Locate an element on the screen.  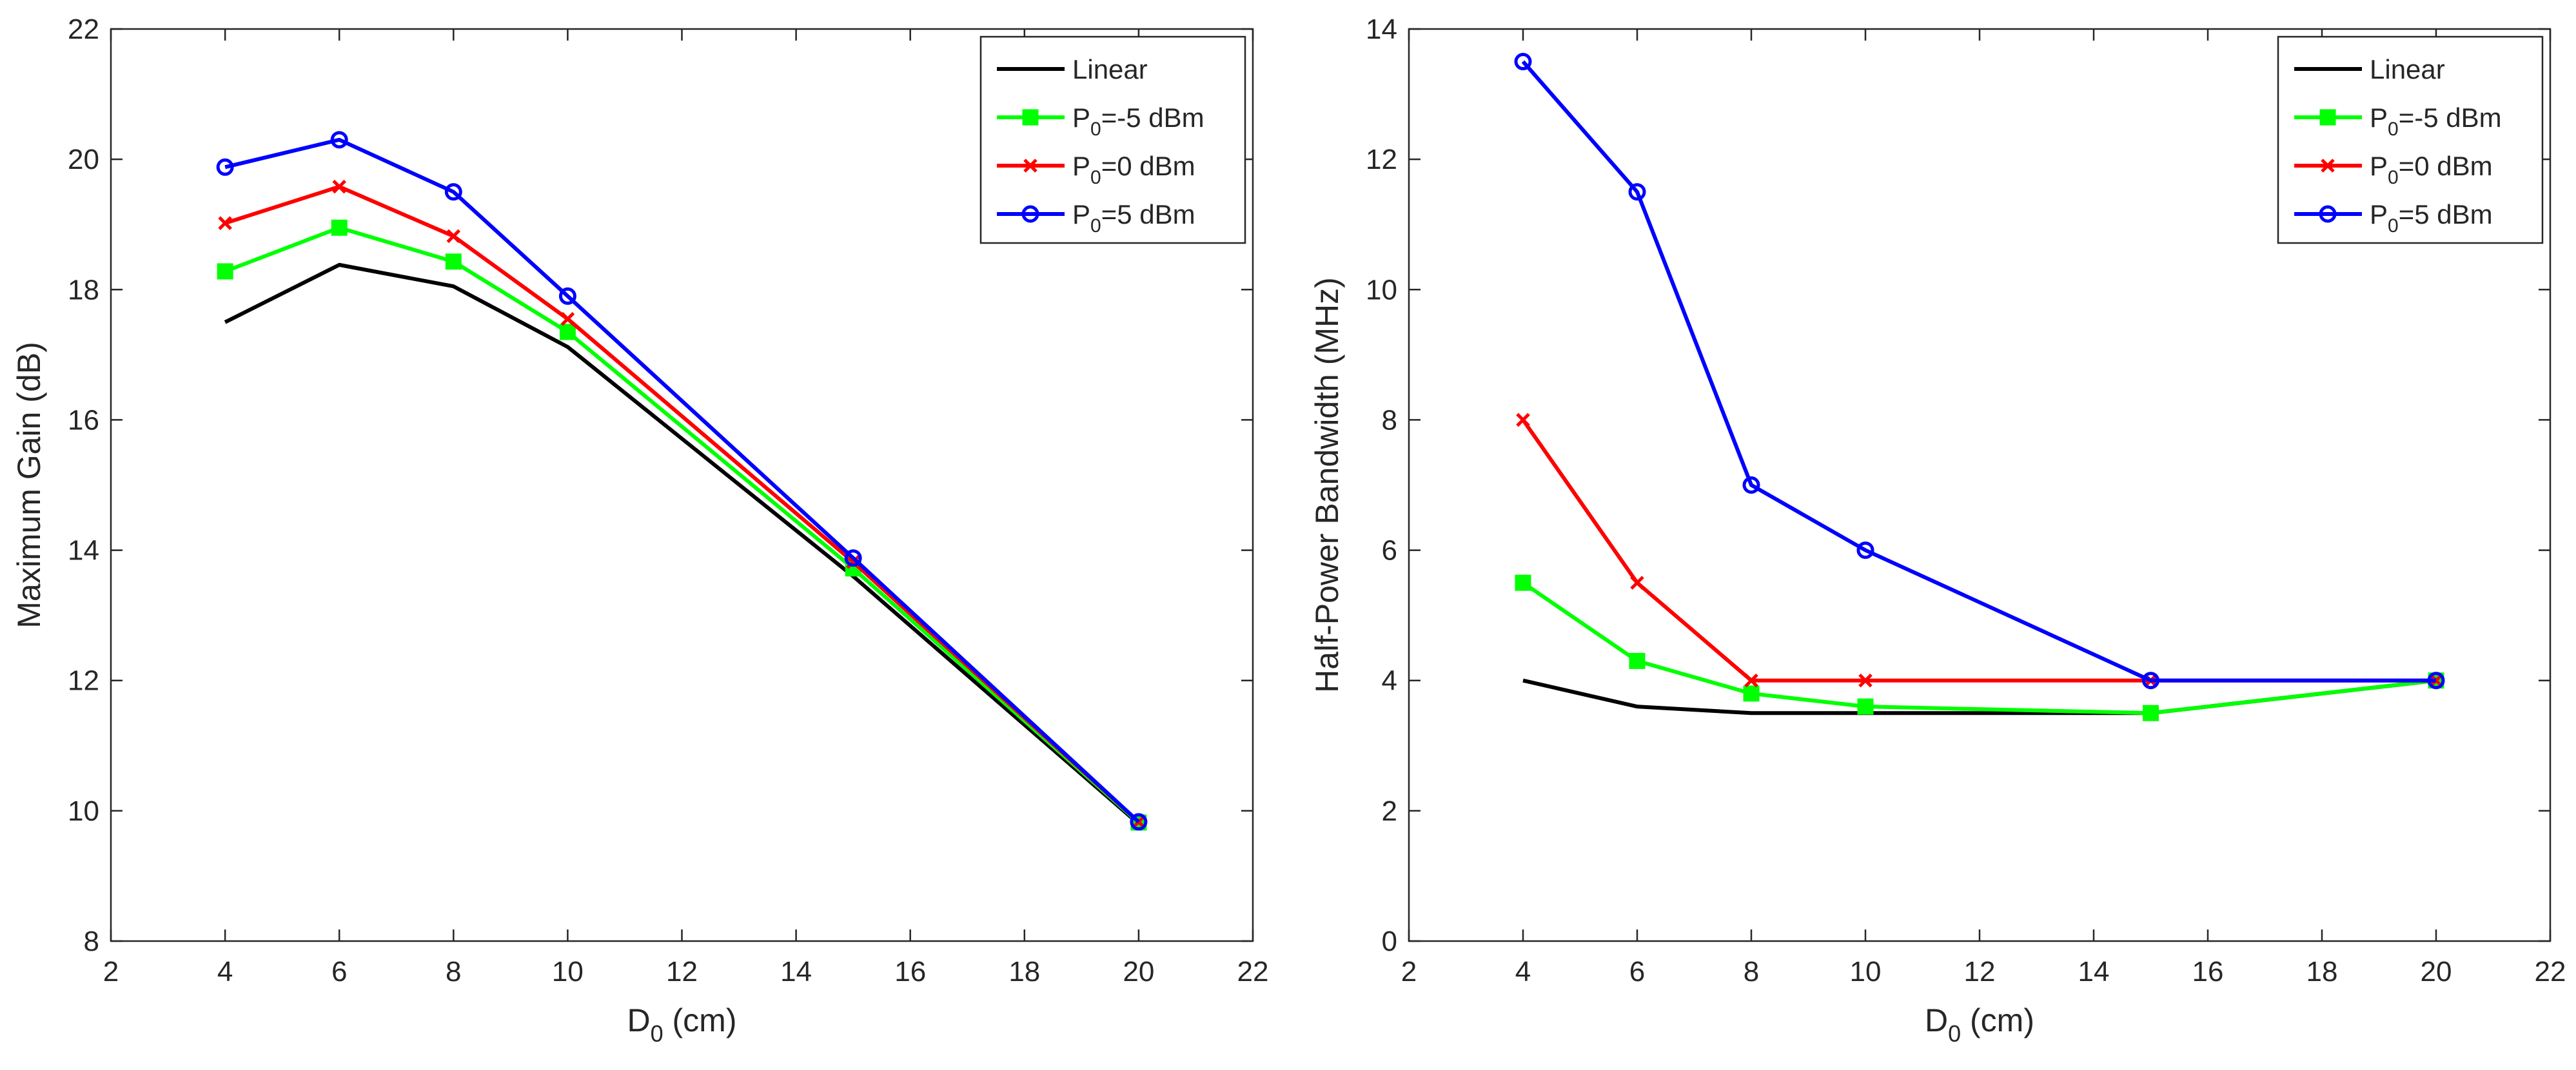
y-axis-label: Maximum Gain (dB) is located at coordinates (29, 485).